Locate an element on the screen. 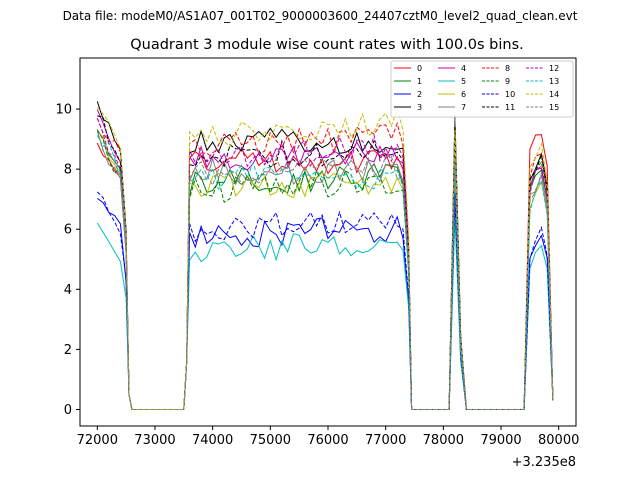 The width and height of the screenshot is (640, 480). legend-label-8: 8 is located at coordinates (507, 68).